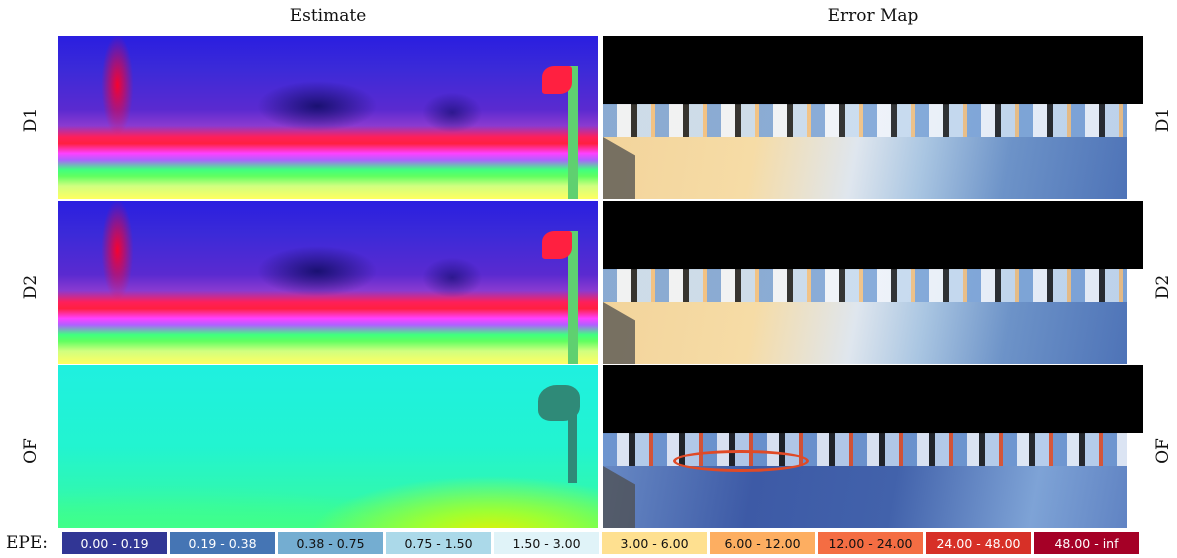 This screenshot has width=1177, height=558. What do you see at coordinates (438, 543) in the screenshot?
I see `epe-legend-bin: 0.75 - 1.50` at bounding box center [438, 543].